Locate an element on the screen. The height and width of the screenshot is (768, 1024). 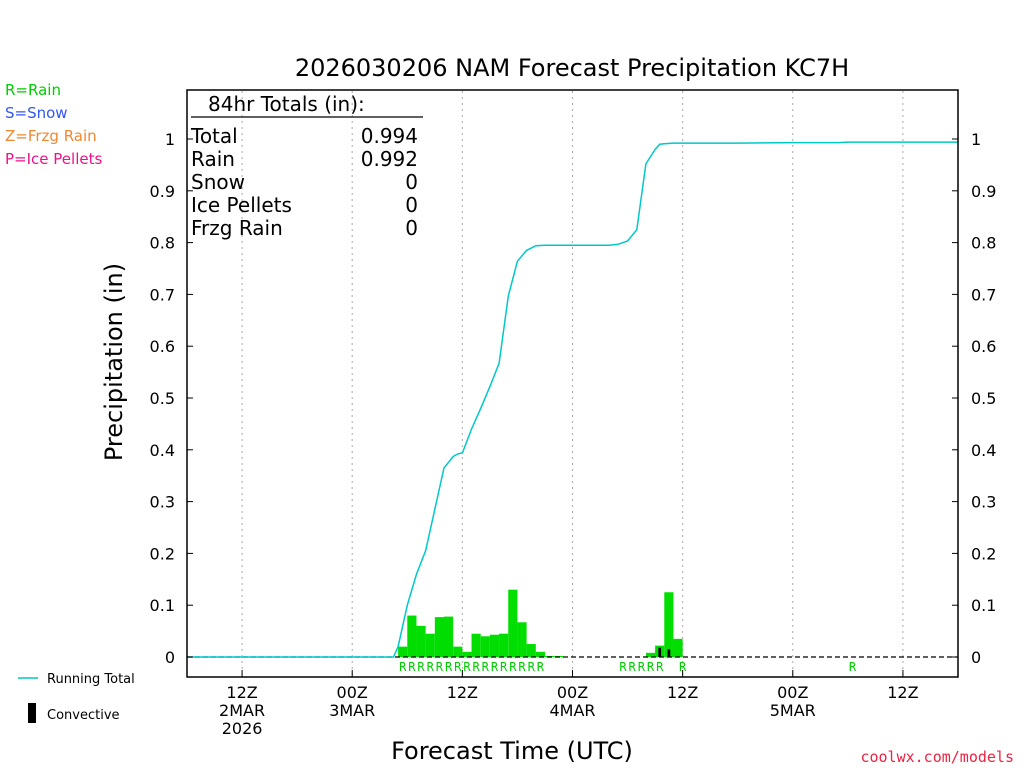
ptype-legend-item-1: S=Snow is located at coordinates (36, 113).